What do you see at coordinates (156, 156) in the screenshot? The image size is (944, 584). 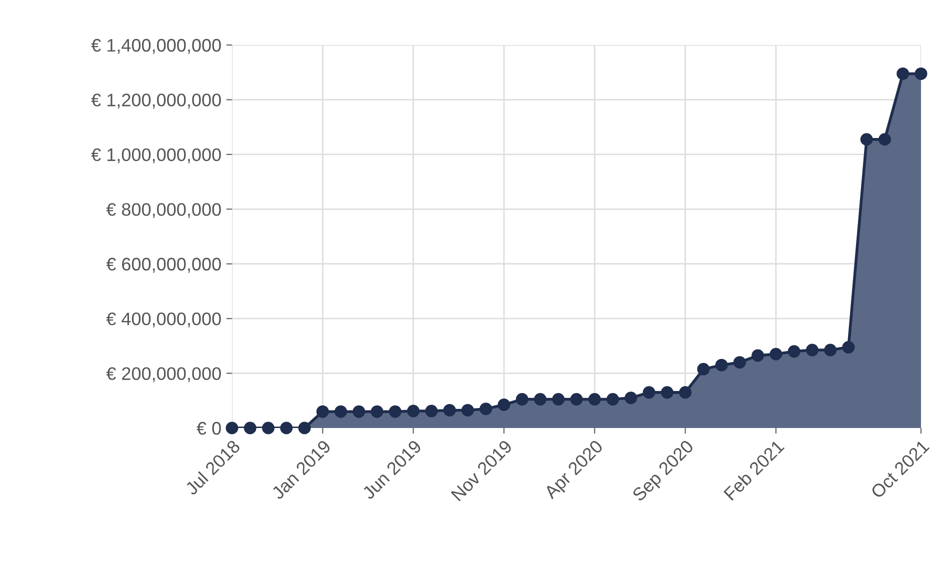 I see `y-tick-label: € 1,000,000,000` at bounding box center [156, 156].